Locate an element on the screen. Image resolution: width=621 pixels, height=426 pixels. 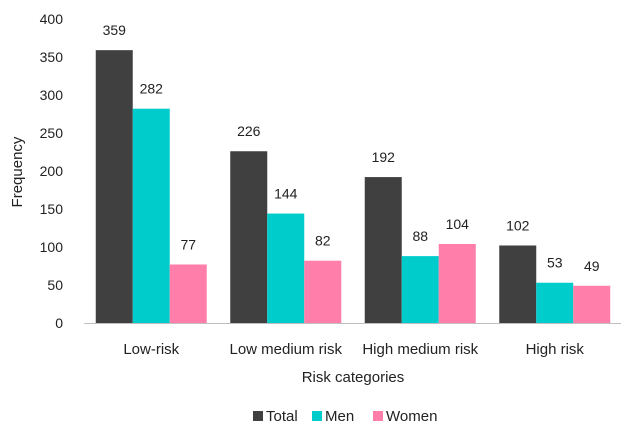
legend-label-total: Total is located at coordinates (282, 416).